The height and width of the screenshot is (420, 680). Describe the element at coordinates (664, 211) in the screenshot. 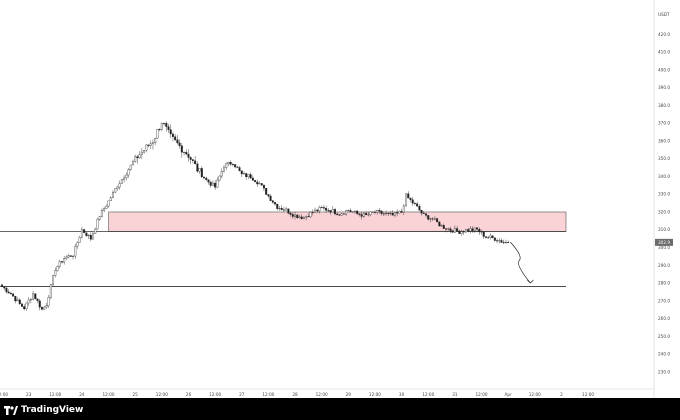

I see `y-tick-label: 320.0` at that location.